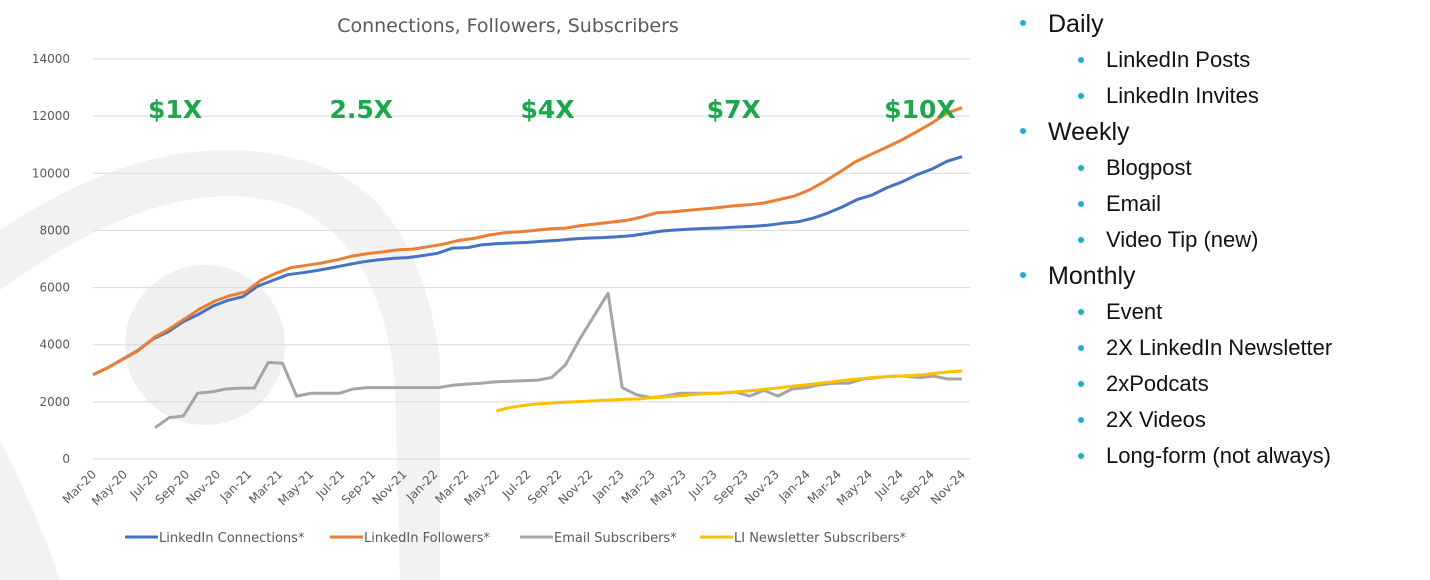  What do you see at coordinates (1134, 311) in the screenshot?
I see `bullet-item-label: Event` at bounding box center [1134, 311].